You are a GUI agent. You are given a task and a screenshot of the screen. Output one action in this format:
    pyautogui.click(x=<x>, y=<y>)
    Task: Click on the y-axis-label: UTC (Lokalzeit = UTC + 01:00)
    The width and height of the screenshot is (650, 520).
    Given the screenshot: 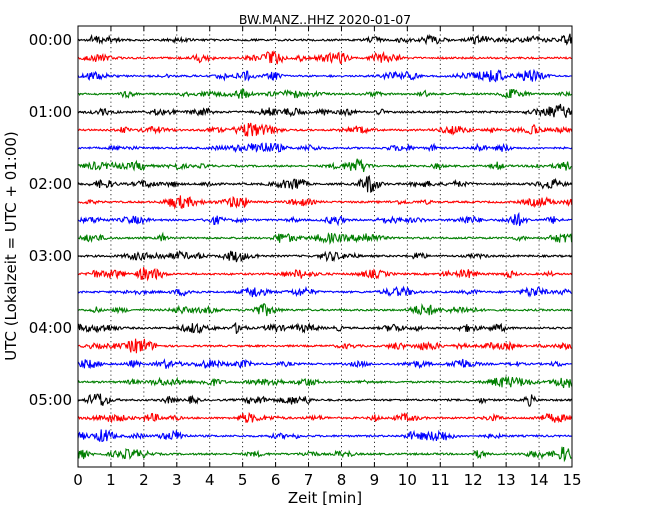 What is the action you would take?
    pyautogui.click(x=11, y=246)
    